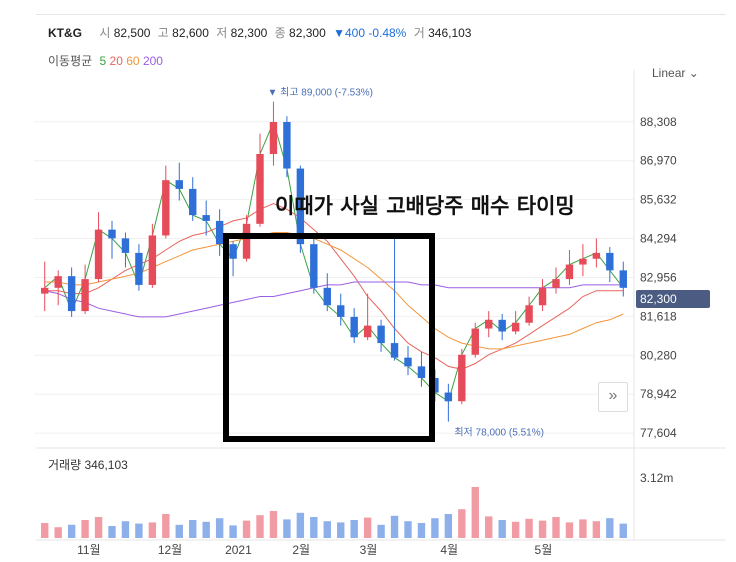 The width and height of the screenshot is (736, 562). Describe the element at coordinates (70, 61) in the screenshot. I see `ma-legend-label: 이동평균` at that location.